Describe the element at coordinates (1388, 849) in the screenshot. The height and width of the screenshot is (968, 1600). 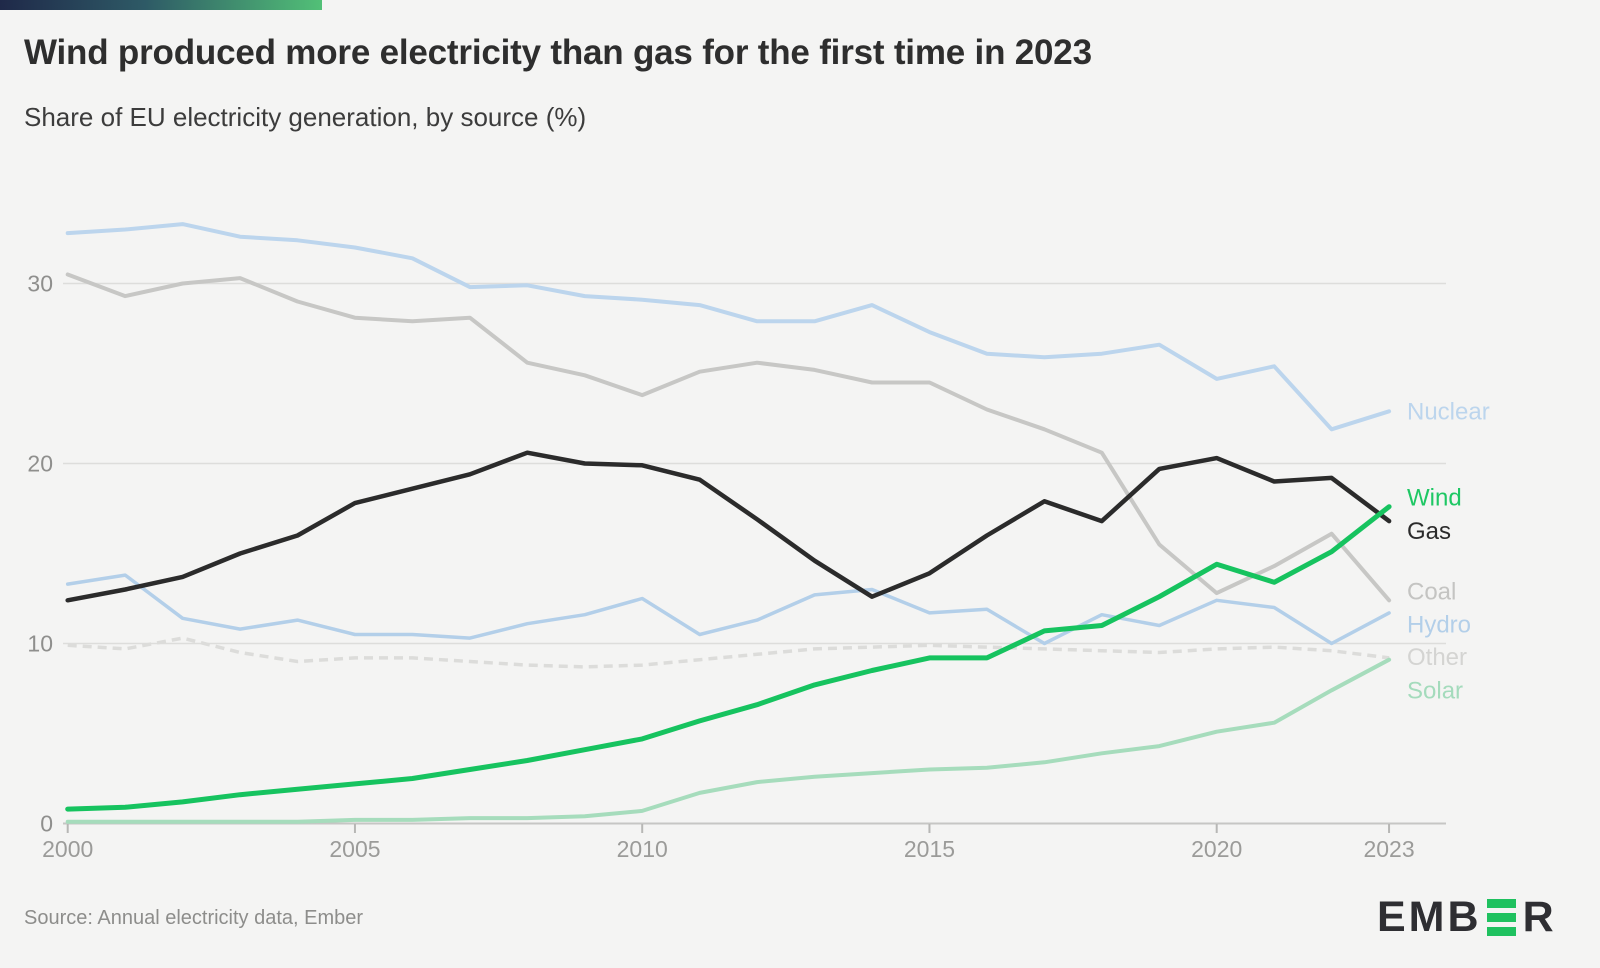
I see `x-axis-label-2023: 2023` at that location.